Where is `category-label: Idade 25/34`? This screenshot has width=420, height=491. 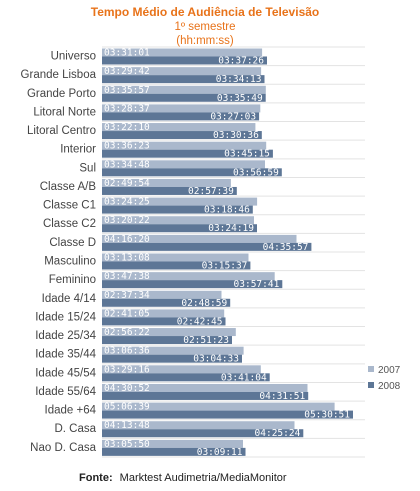 category-label: Idade 25/34 is located at coordinates (65, 336).